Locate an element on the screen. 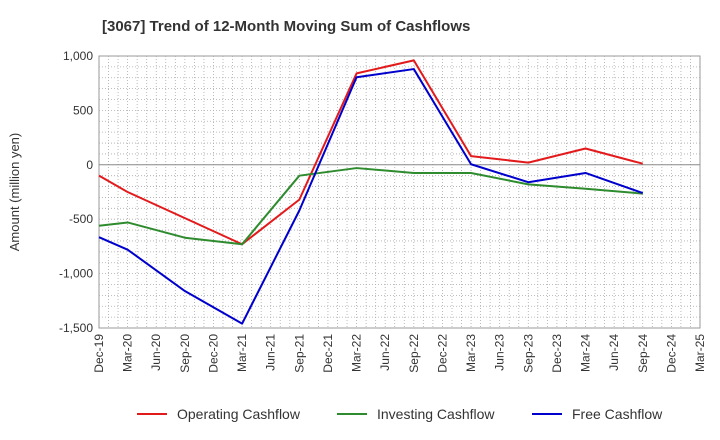 Image resolution: width=720 pixels, height=440 pixels. y-tick-label: 0 is located at coordinates (89, 165).